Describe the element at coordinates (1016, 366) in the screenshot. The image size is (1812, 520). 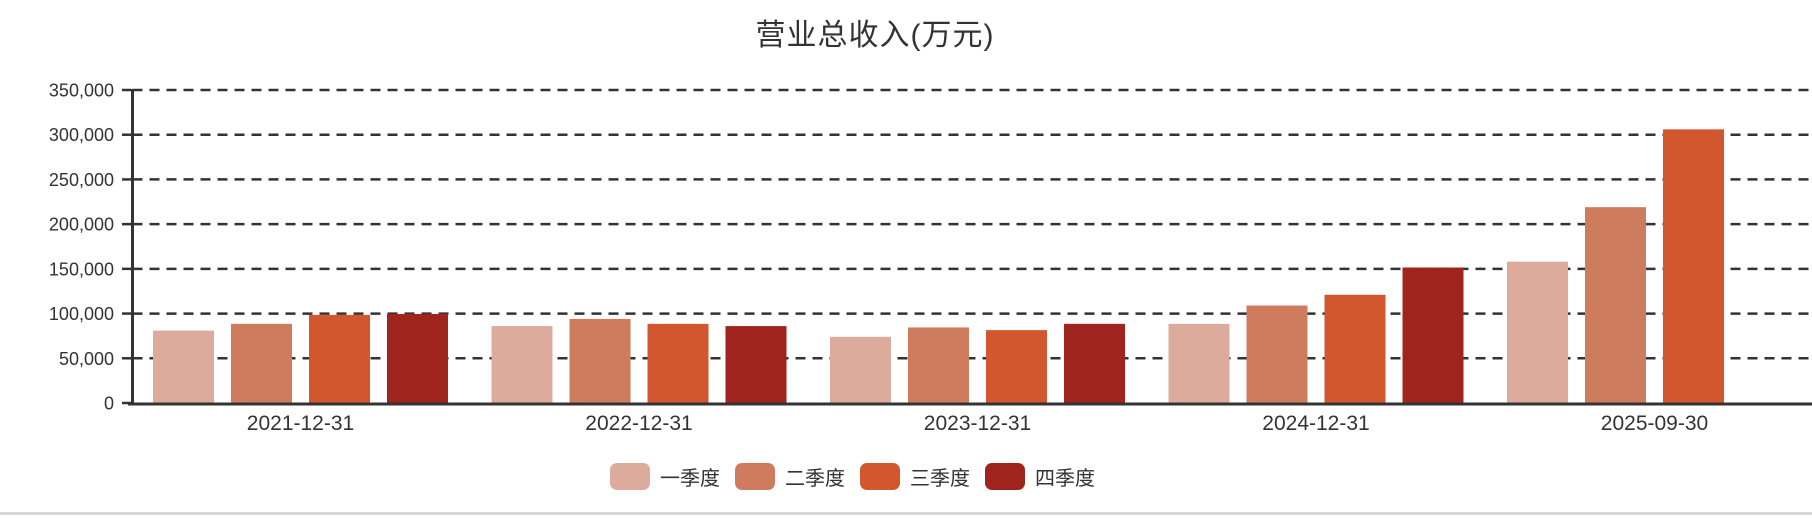
I see `bar-三季度-2023-12-31` at that location.